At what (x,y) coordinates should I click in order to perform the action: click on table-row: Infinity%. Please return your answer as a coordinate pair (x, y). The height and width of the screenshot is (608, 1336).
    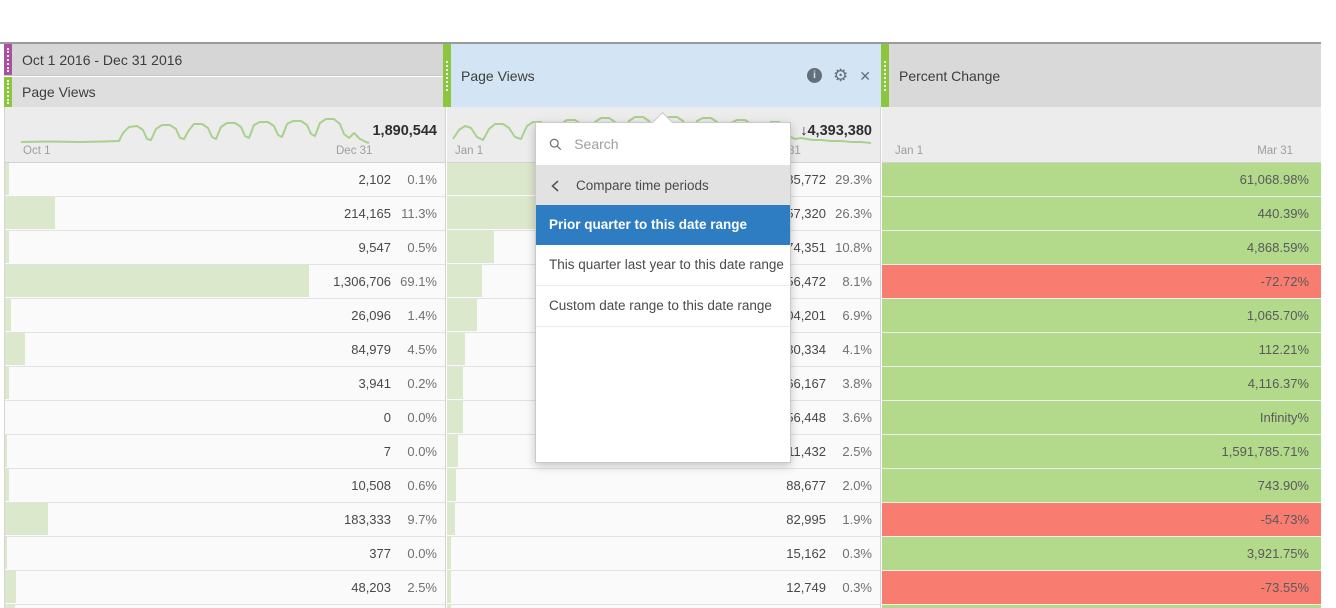
    Looking at the image, I should click on (1101, 418).